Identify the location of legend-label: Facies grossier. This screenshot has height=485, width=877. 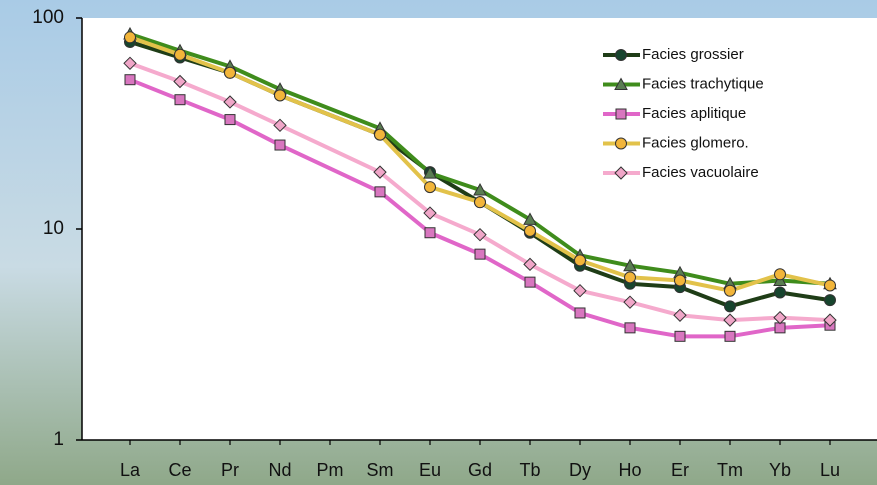
(693, 54).